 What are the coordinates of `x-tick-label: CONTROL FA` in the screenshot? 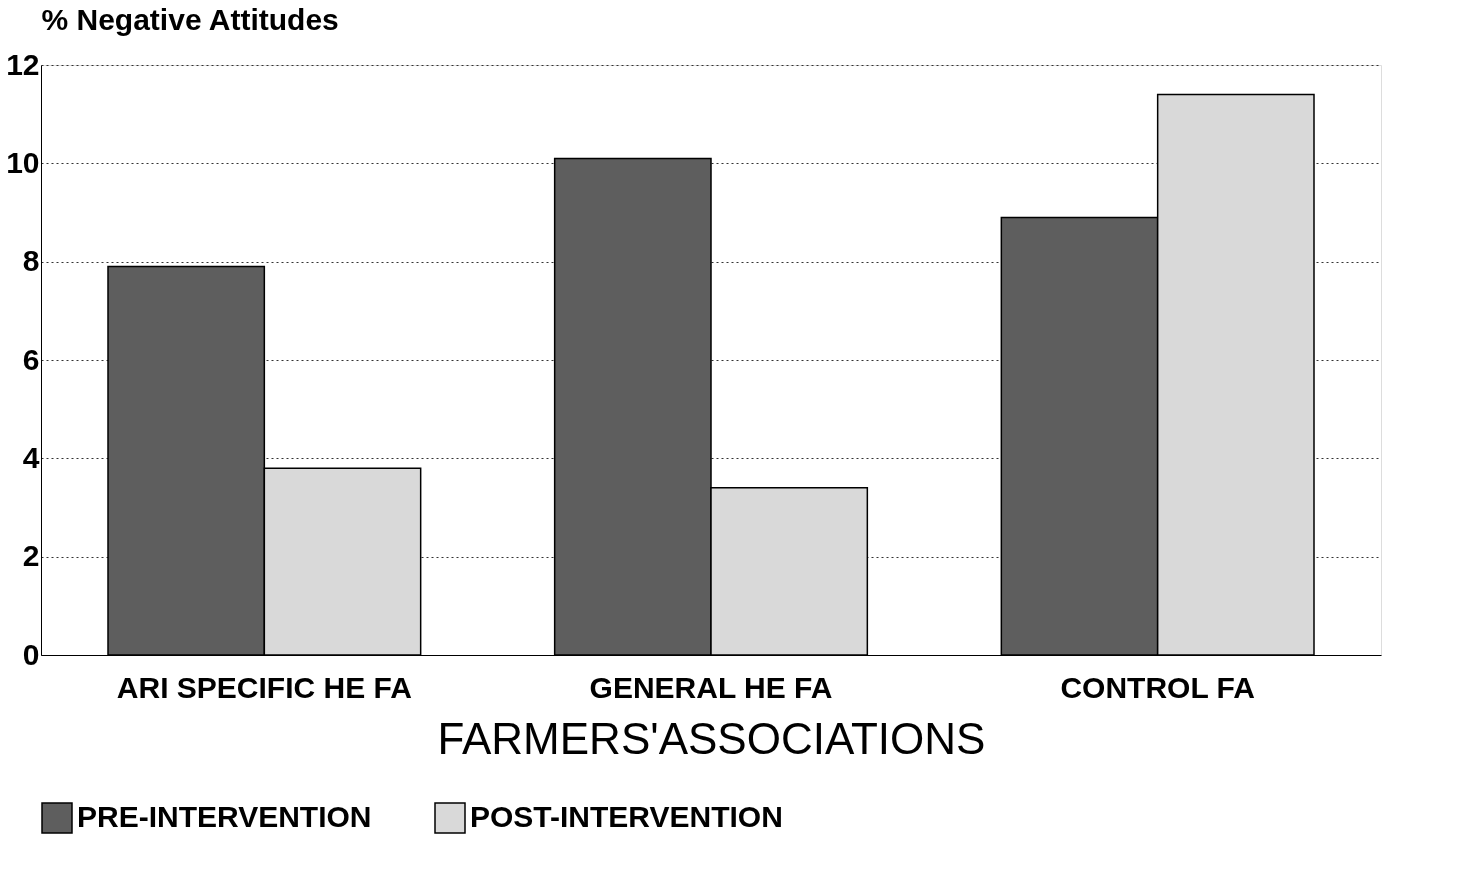 It's located at (1157, 687).